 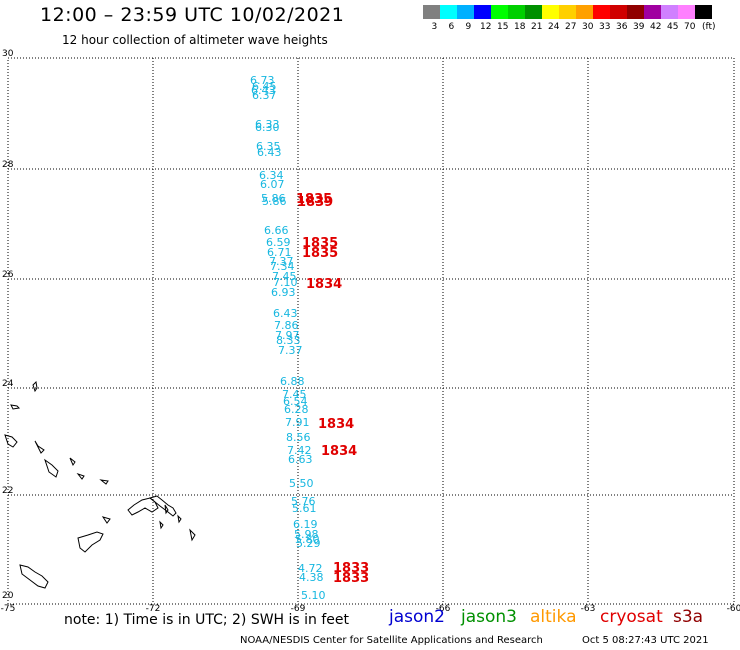 I want to click on color-scale-label: 70, so click(x=690, y=27).